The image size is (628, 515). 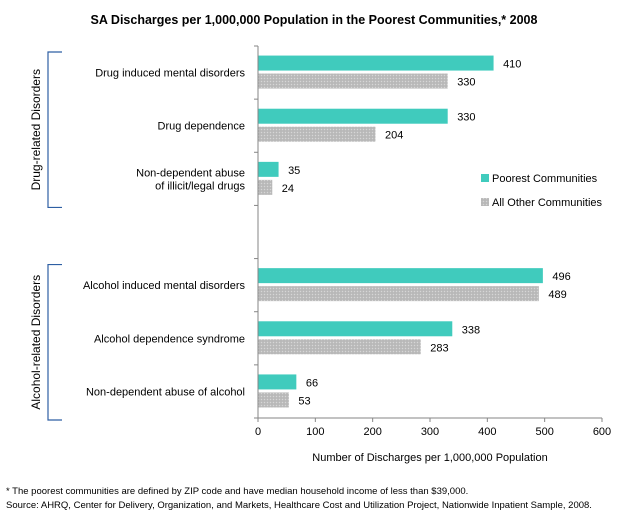 I want to click on data-label: 489, so click(x=557, y=295).